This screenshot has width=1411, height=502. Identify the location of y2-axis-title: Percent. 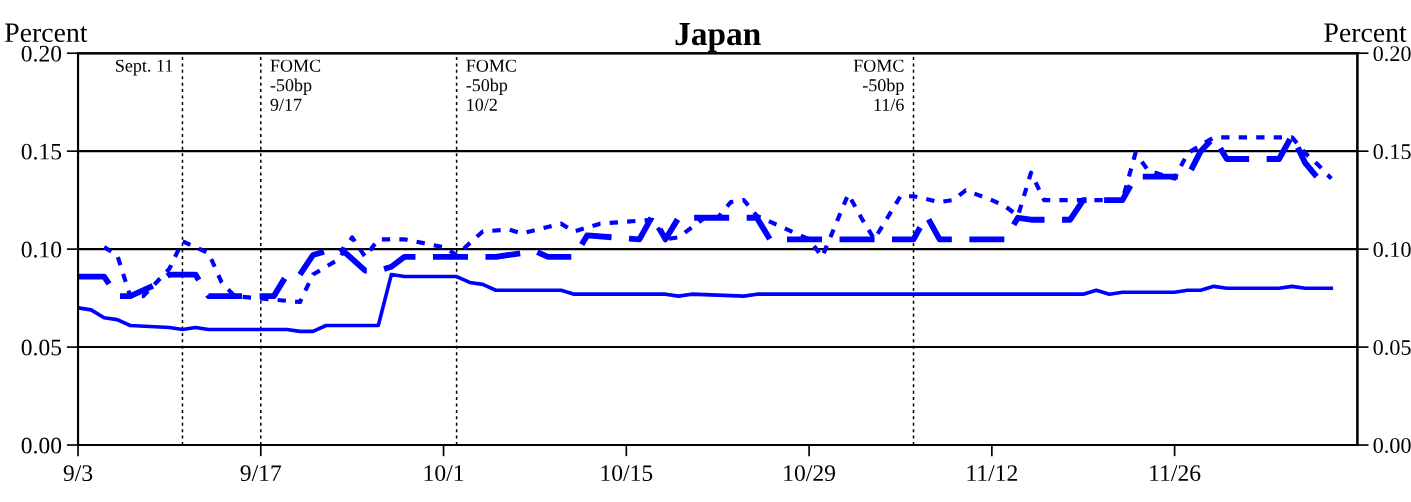
(1365, 33).